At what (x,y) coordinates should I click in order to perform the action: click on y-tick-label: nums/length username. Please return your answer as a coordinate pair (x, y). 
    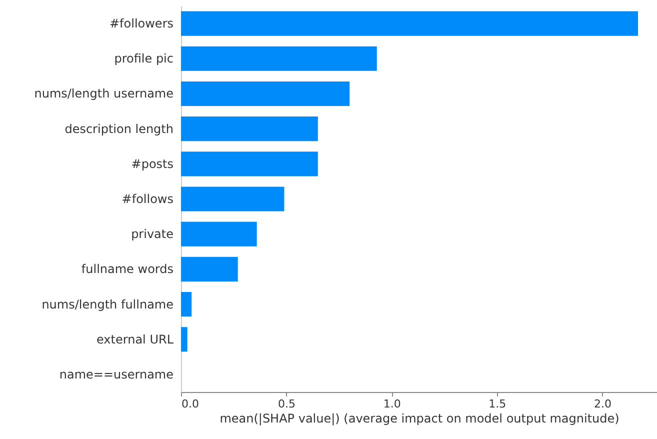
    Looking at the image, I should click on (104, 93).